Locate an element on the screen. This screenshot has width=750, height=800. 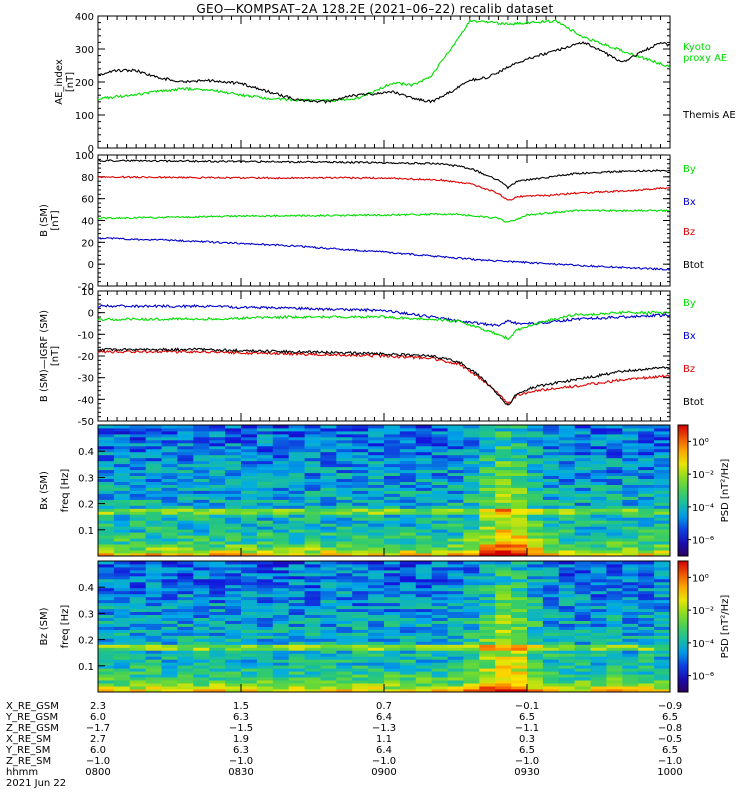
colorbar-tick-label: 10⁰ is located at coordinates (700, 578).